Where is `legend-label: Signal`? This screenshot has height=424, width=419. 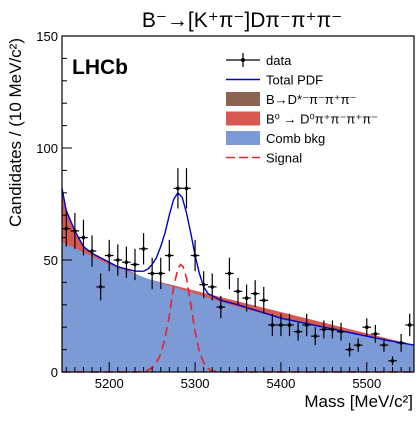 legend-label: Signal is located at coordinates (284, 158).